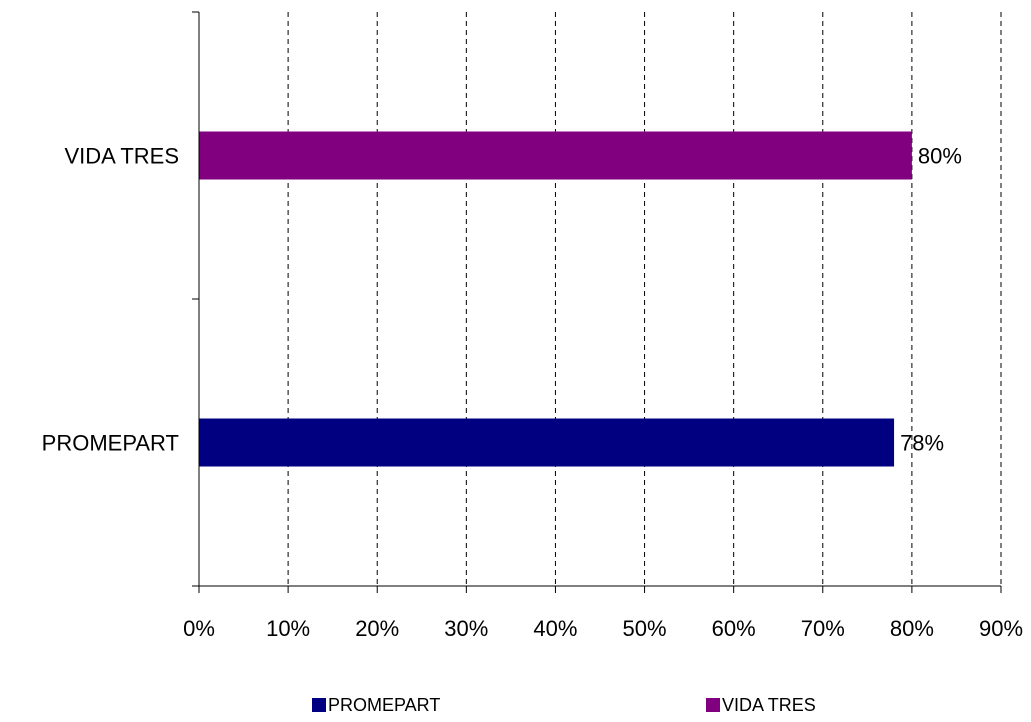 The image size is (1031, 722). Describe the element at coordinates (199, 628) in the screenshot. I see `x-tick-label-0: 0%` at that location.